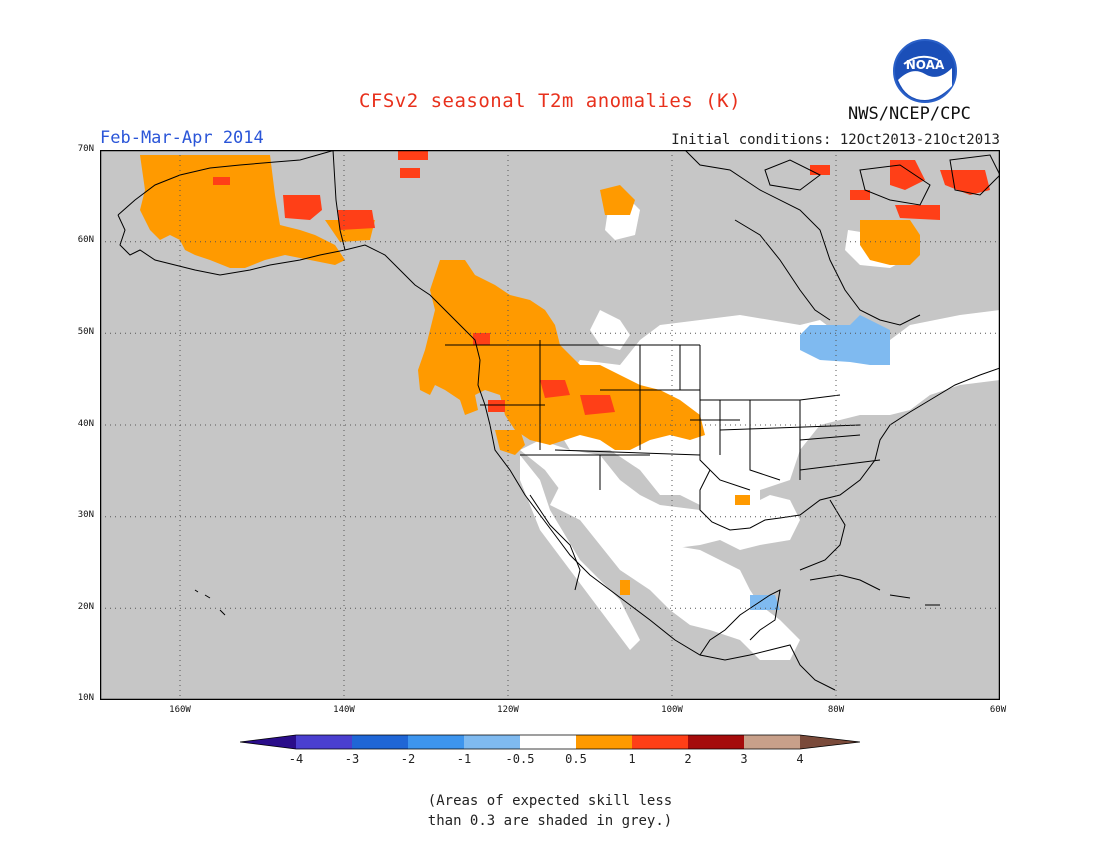  What do you see at coordinates (296, 759) in the screenshot?
I see `colorbar-label-minus-4: -4` at bounding box center [296, 759].